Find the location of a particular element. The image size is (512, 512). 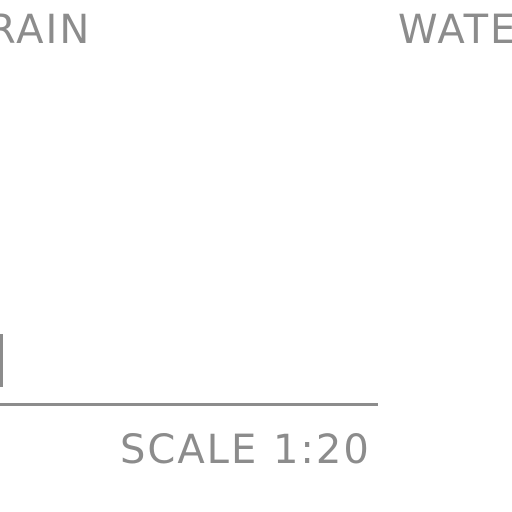

water-label: WATE is located at coordinates (455, 30).